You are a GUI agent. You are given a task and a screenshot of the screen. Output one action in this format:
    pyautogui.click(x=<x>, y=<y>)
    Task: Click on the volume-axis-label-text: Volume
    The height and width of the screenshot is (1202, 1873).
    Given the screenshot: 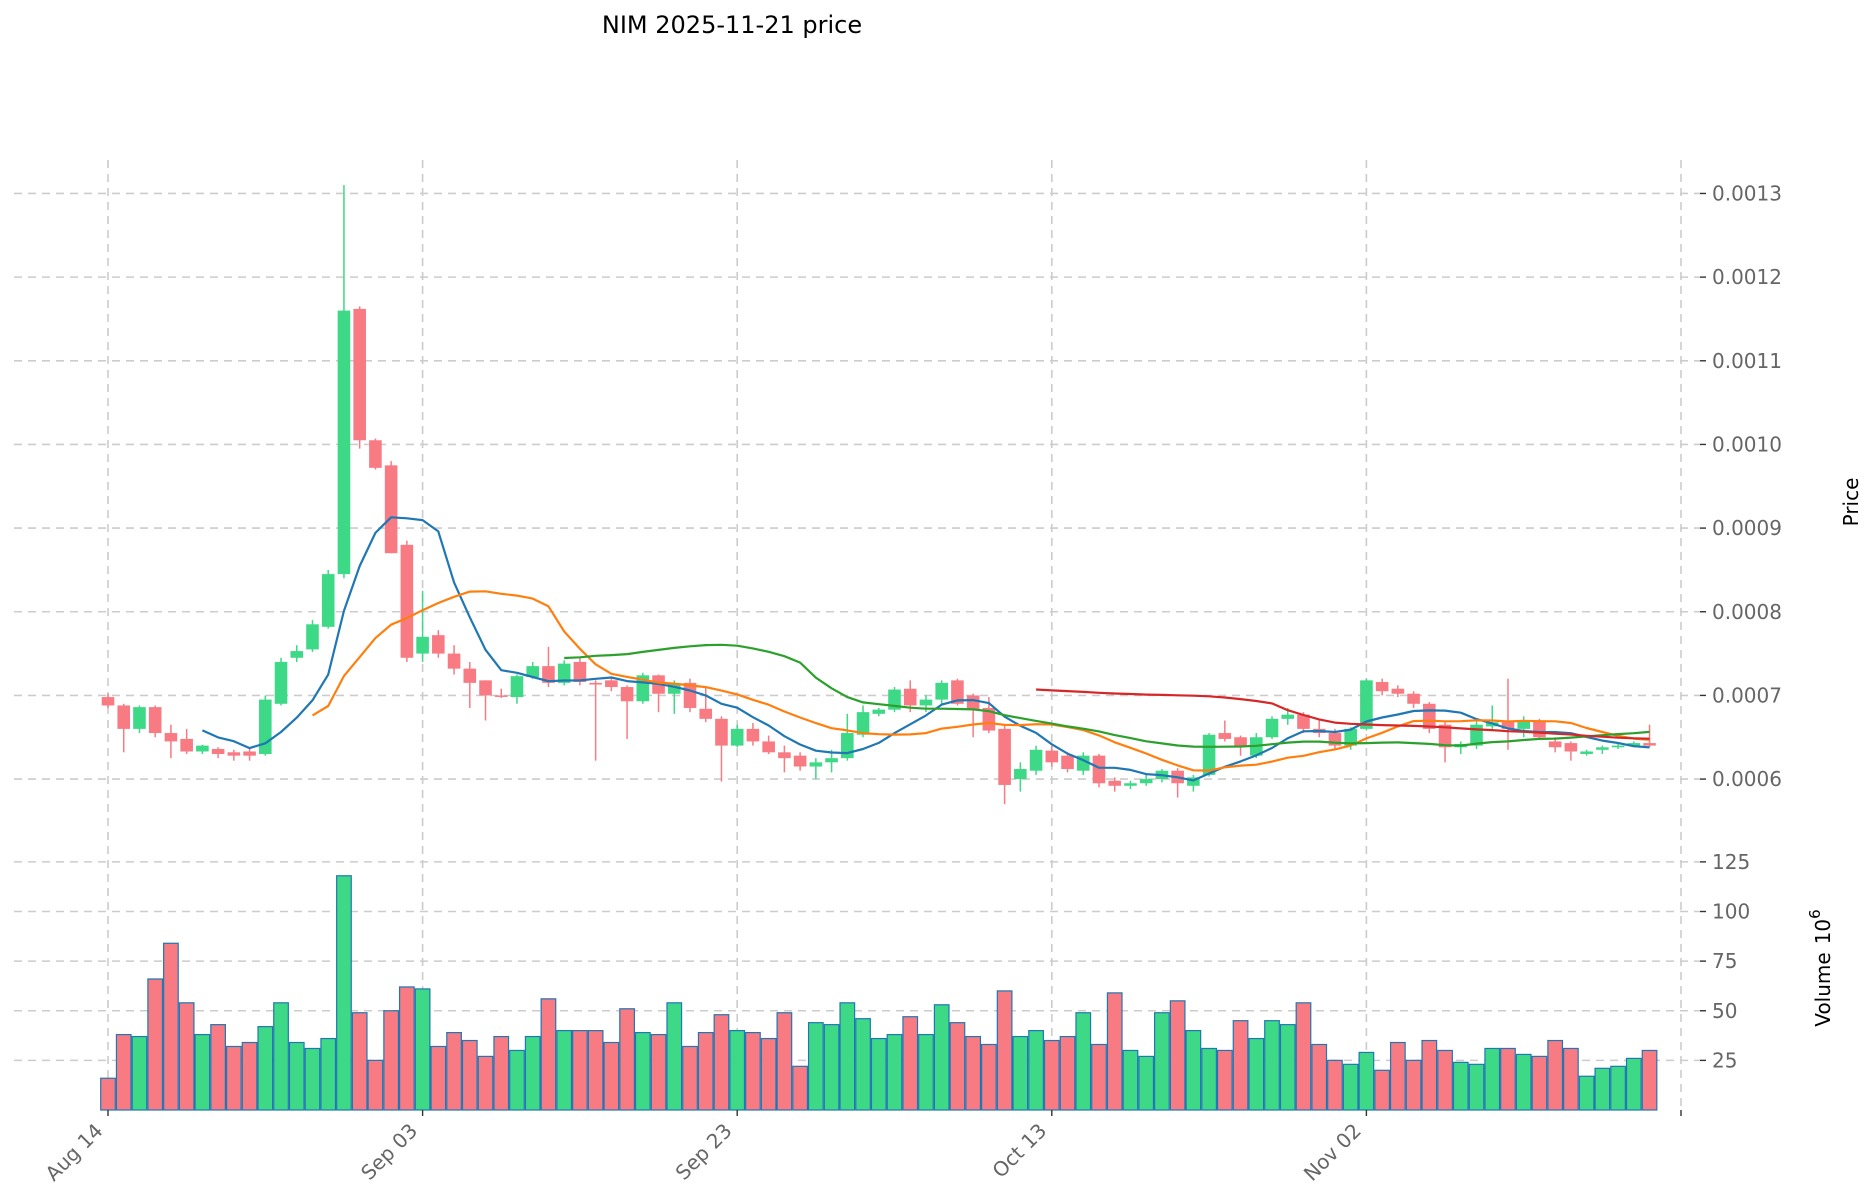 What is the action you would take?
    pyautogui.click(x=1823, y=989)
    